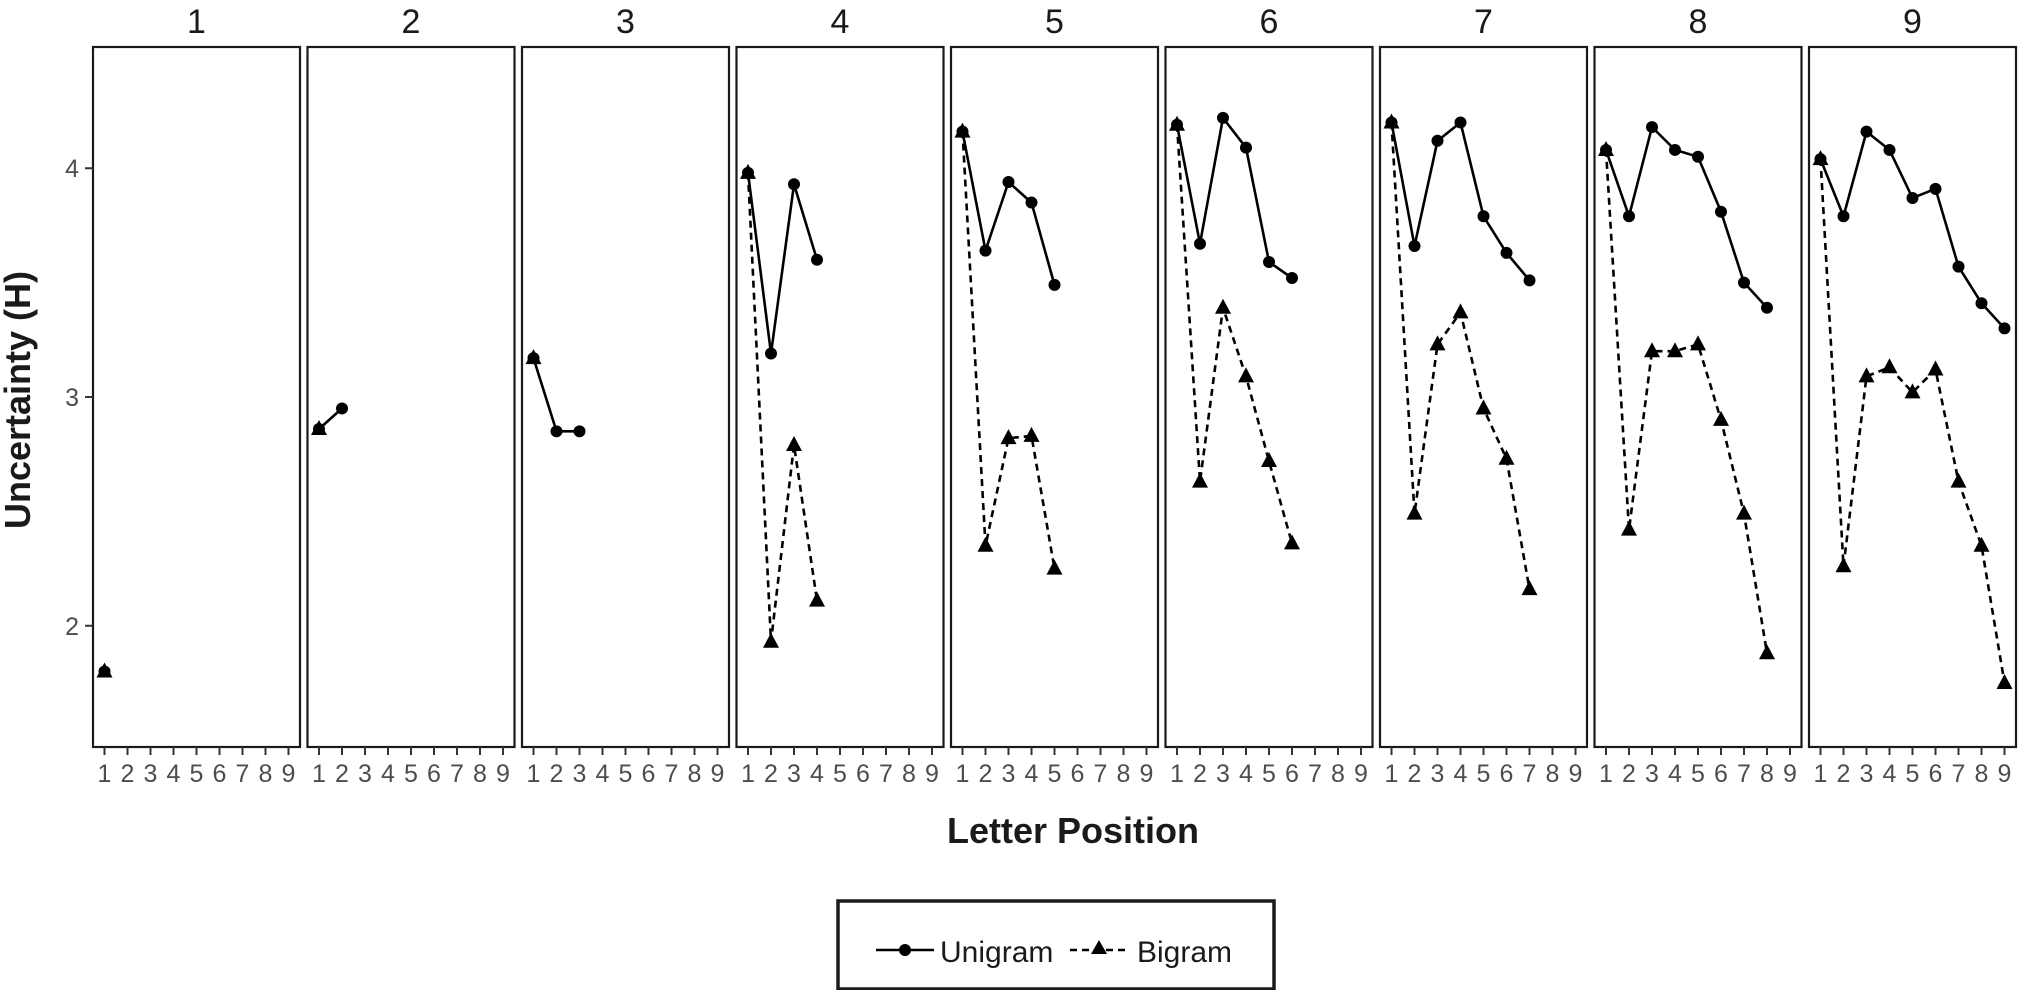  What do you see at coordinates (411, 395) in the screenshot?
I see `panel-2: 21 2 3 4 5 6 7 8 9` at bounding box center [411, 395].